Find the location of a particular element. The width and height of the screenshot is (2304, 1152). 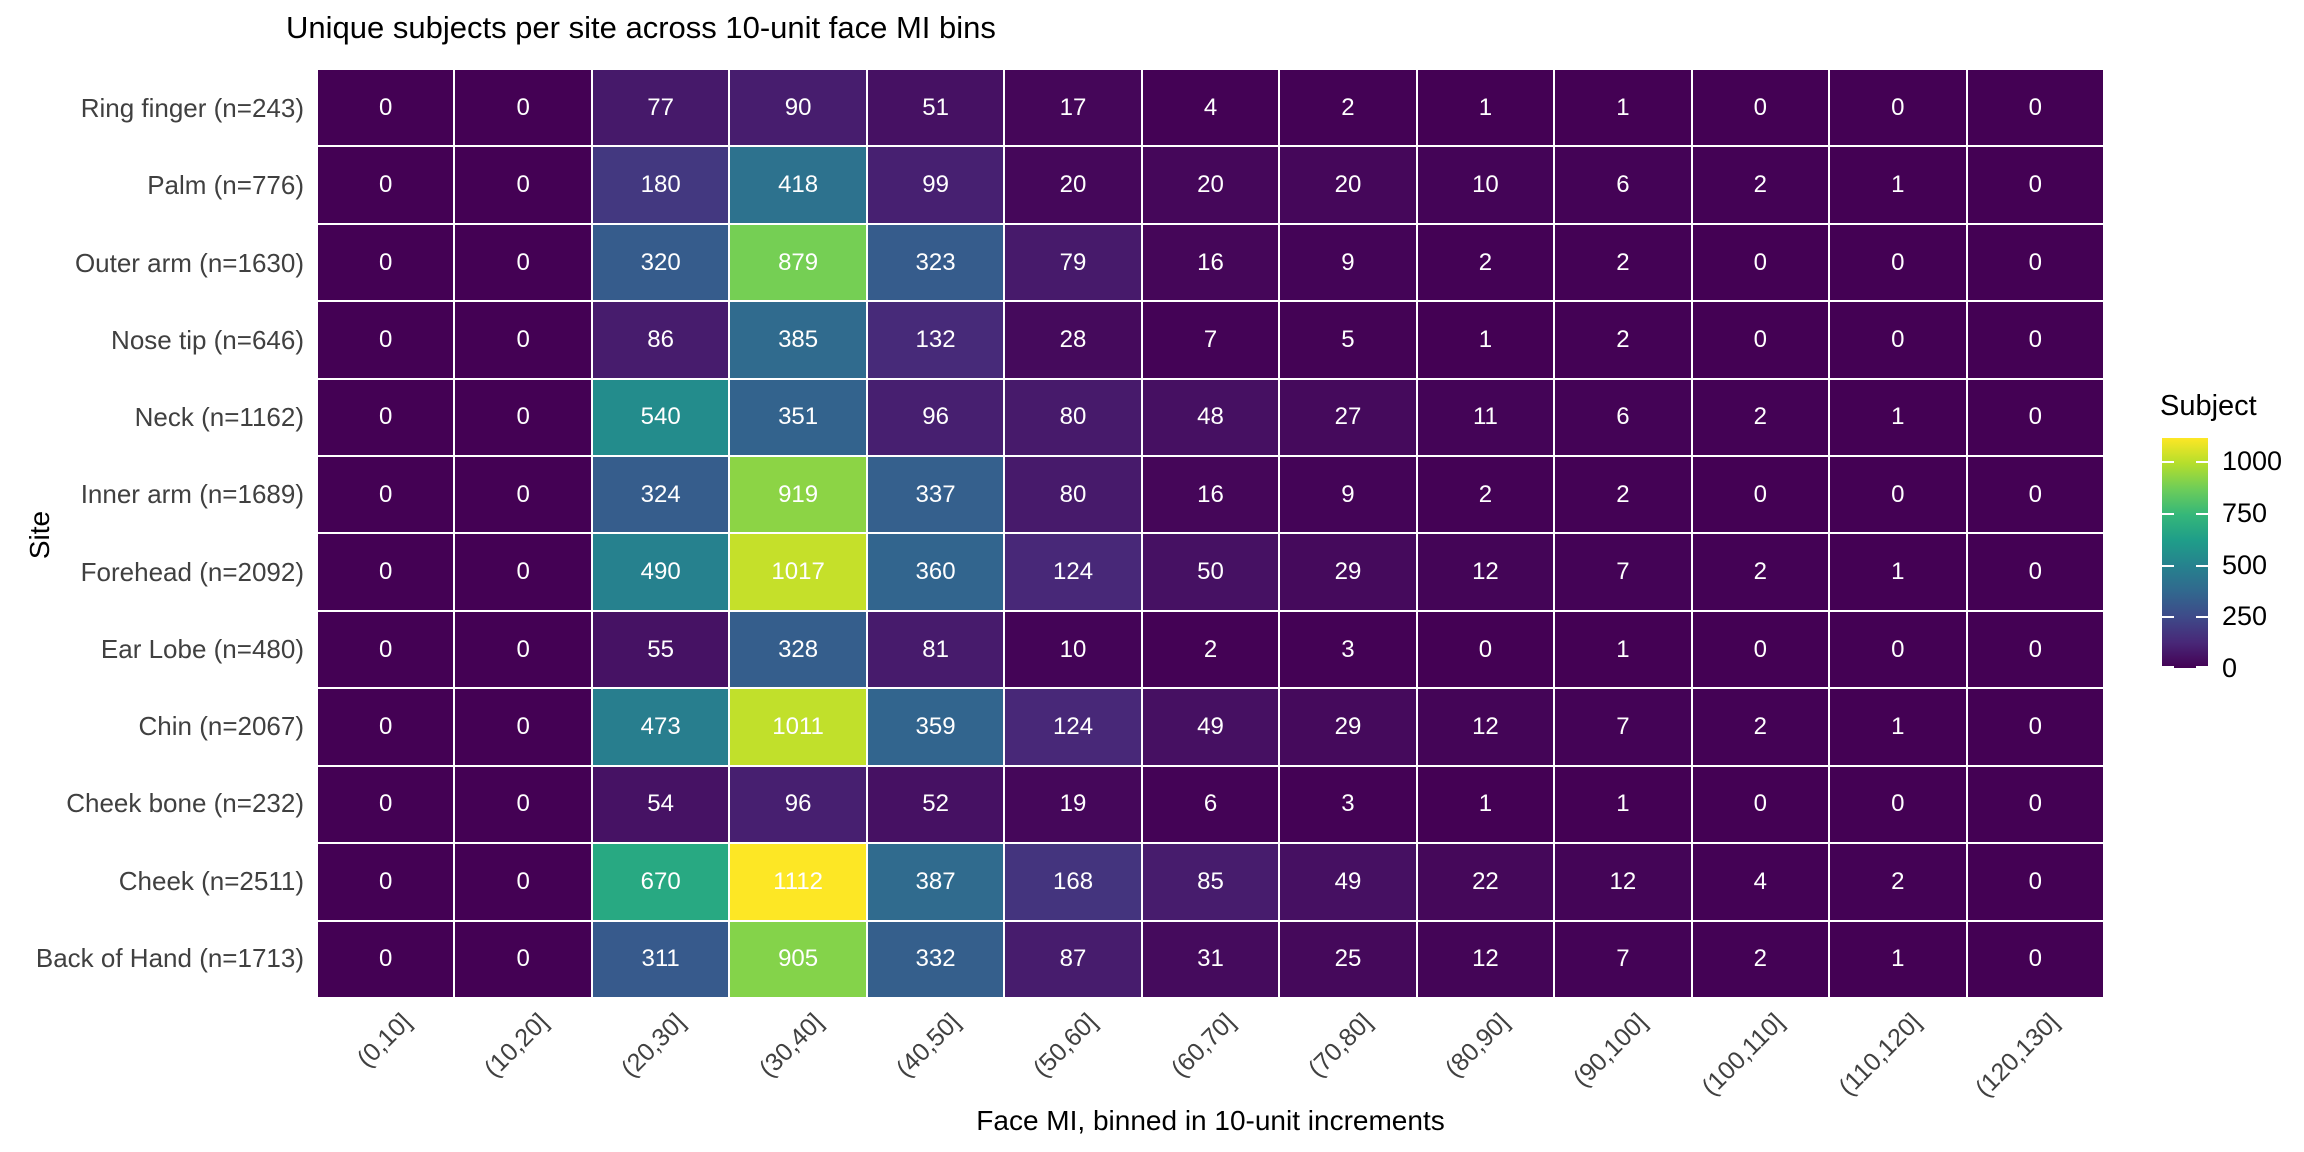

heatmap-cell: 323 is located at coordinates (935, 262).